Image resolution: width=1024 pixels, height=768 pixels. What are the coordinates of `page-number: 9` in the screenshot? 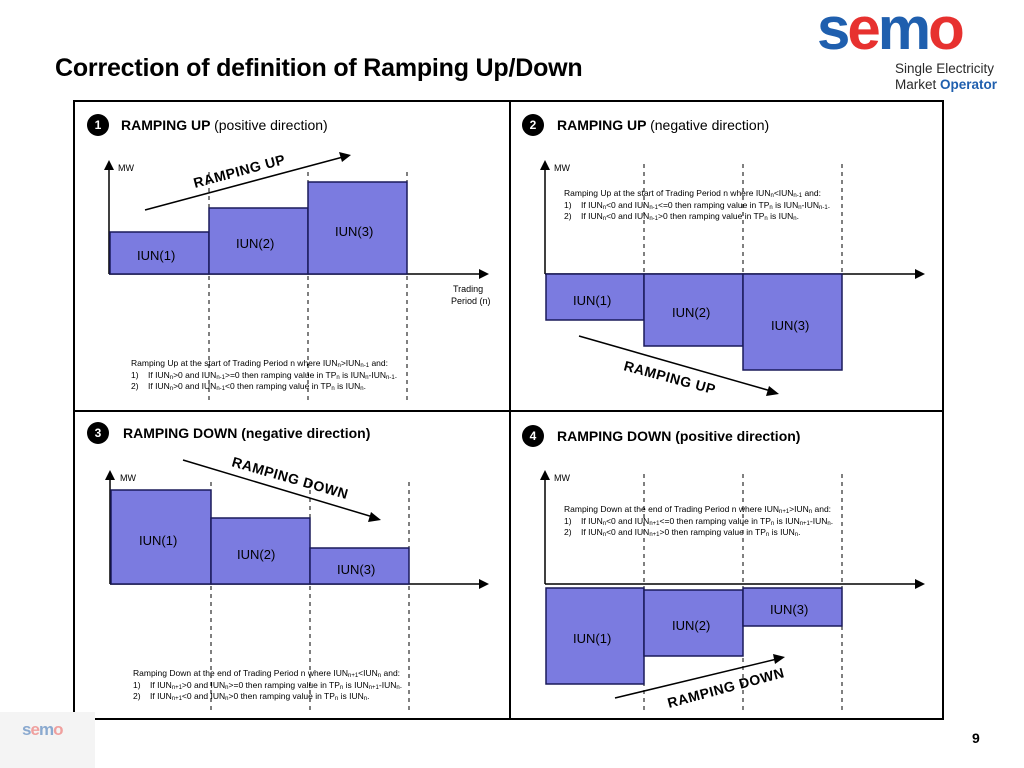 It's located at (976, 738).